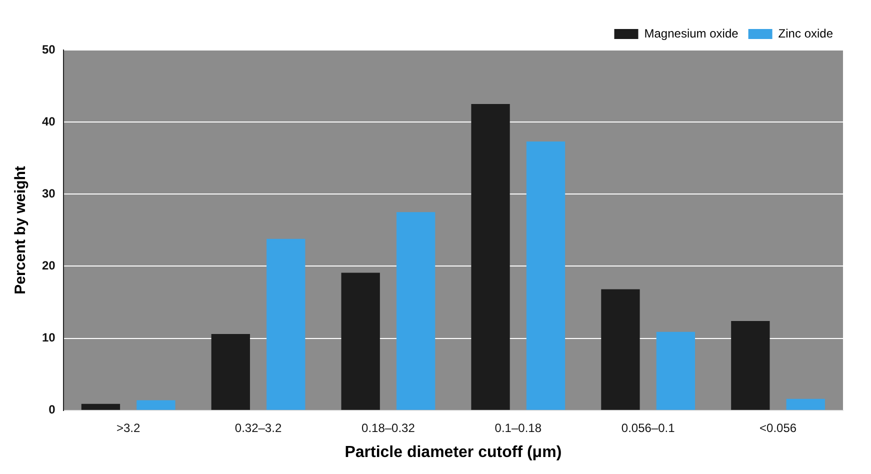 The height and width of the screenshot is (474, 871). What do you see at coordinates (389, 427) in the screenshot?
I see `x-tick-label: 0.18–0.32` at bounding box center [389, 427].